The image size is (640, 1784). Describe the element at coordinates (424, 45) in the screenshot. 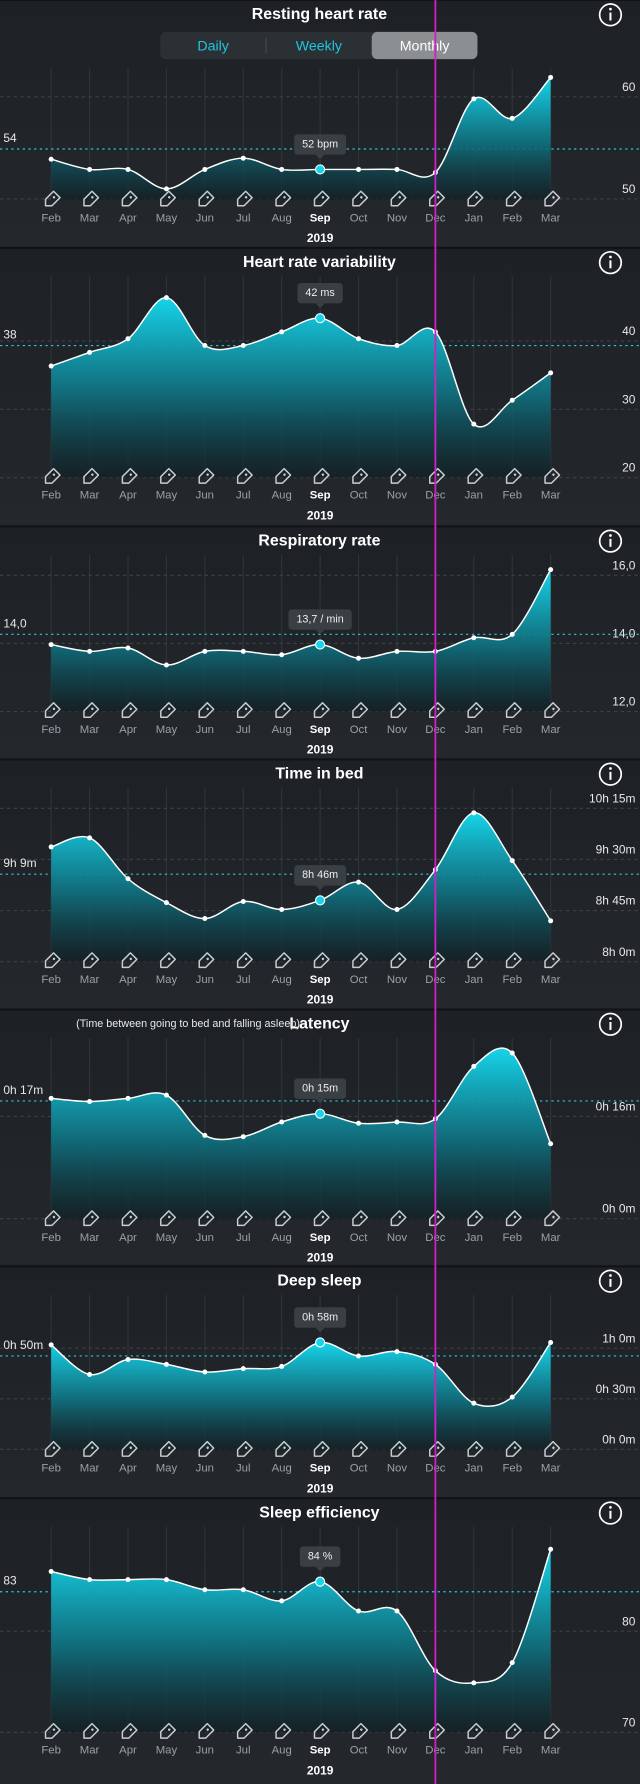

I see `segment-button: Monthly` at that location.